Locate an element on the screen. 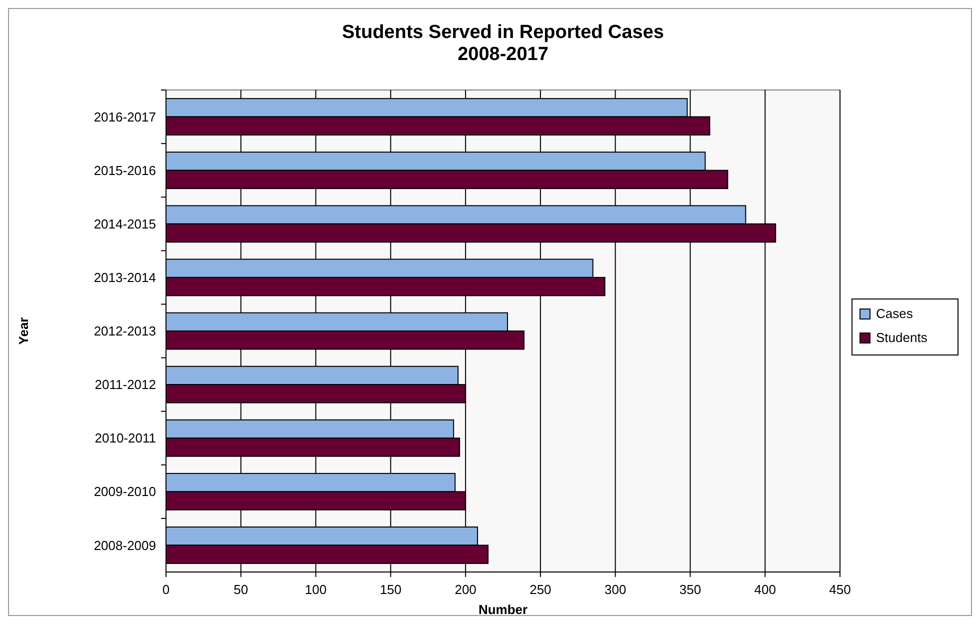 Image resolution: width=980 pixels, height=624 pixels. legend-label: Cases is located at coordinates (895, 313).